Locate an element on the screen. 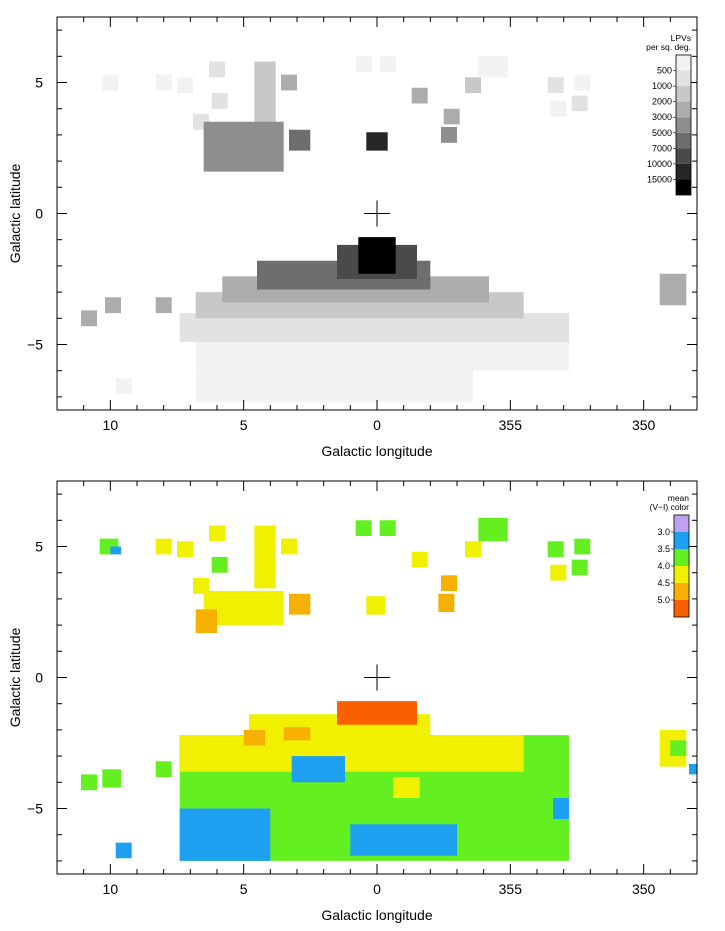  legend-title: LPVs is located at coordinates (681, 38).